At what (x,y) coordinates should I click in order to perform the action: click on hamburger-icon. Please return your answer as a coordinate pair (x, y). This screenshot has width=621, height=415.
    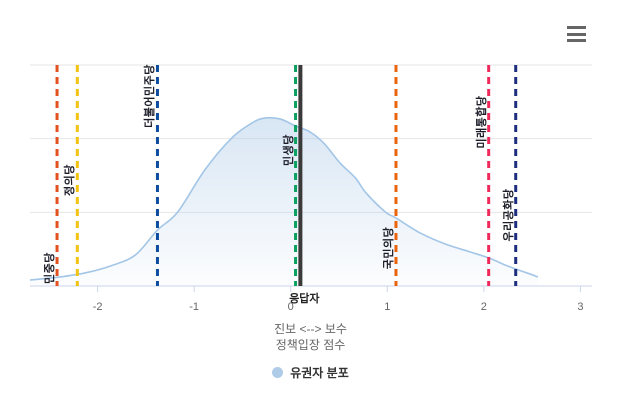
    Looking at the image, I should click on (576, 34).